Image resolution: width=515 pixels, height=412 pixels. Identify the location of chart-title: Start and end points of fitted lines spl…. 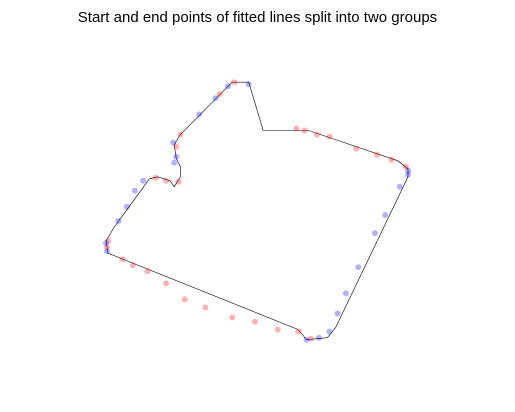
(257, 17).